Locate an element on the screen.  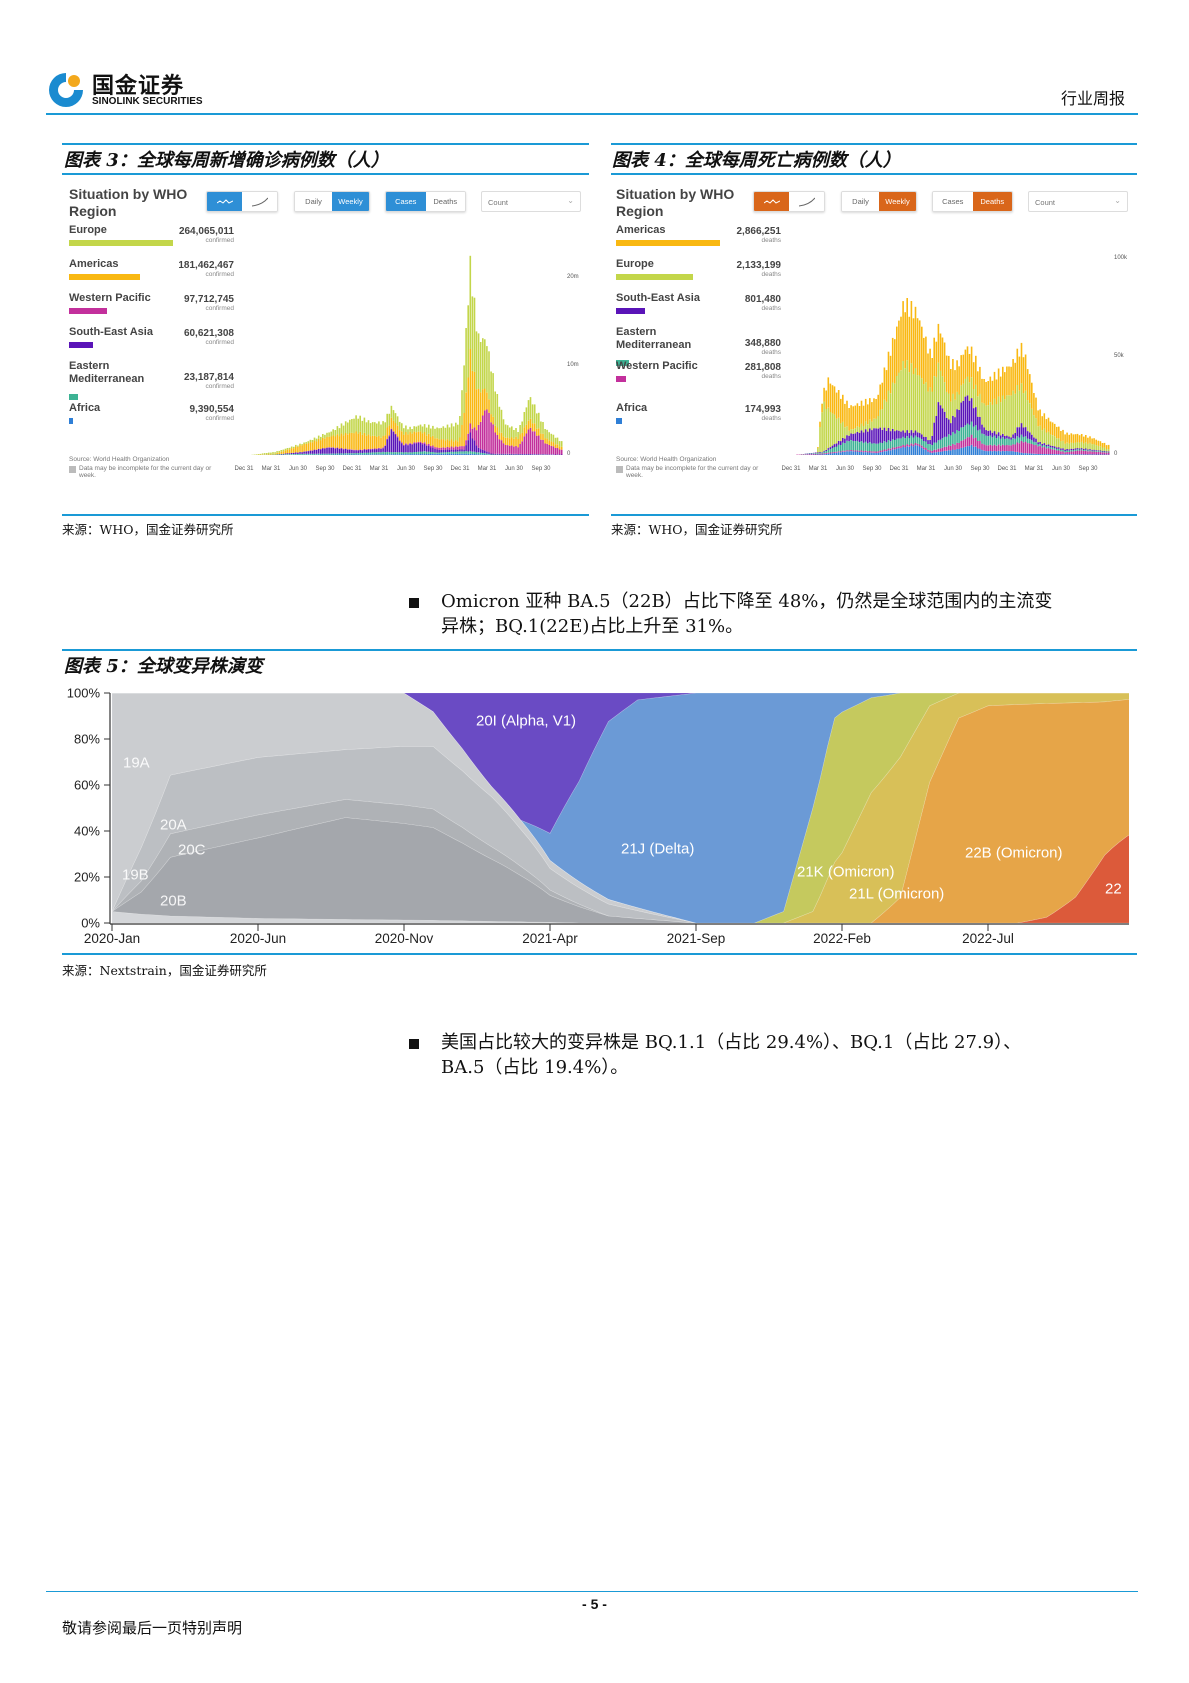
line-icon is located at coordinates (771, 201).